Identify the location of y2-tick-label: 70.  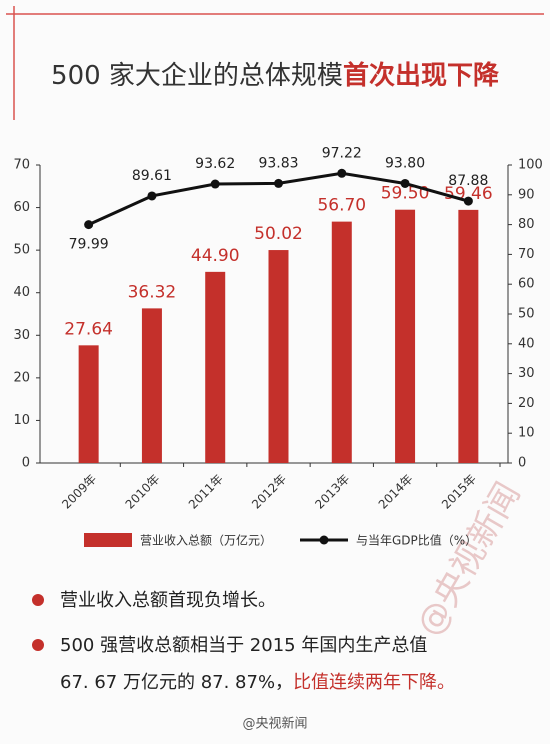
(526, 254).